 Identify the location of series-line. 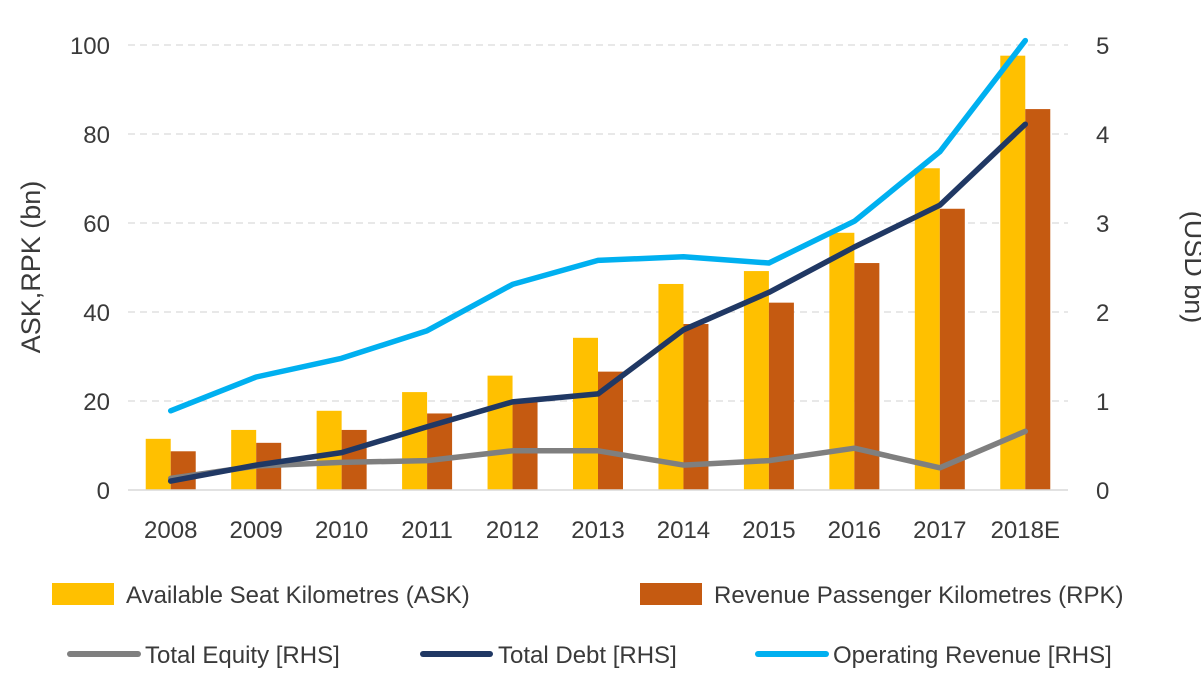
(598, 455).